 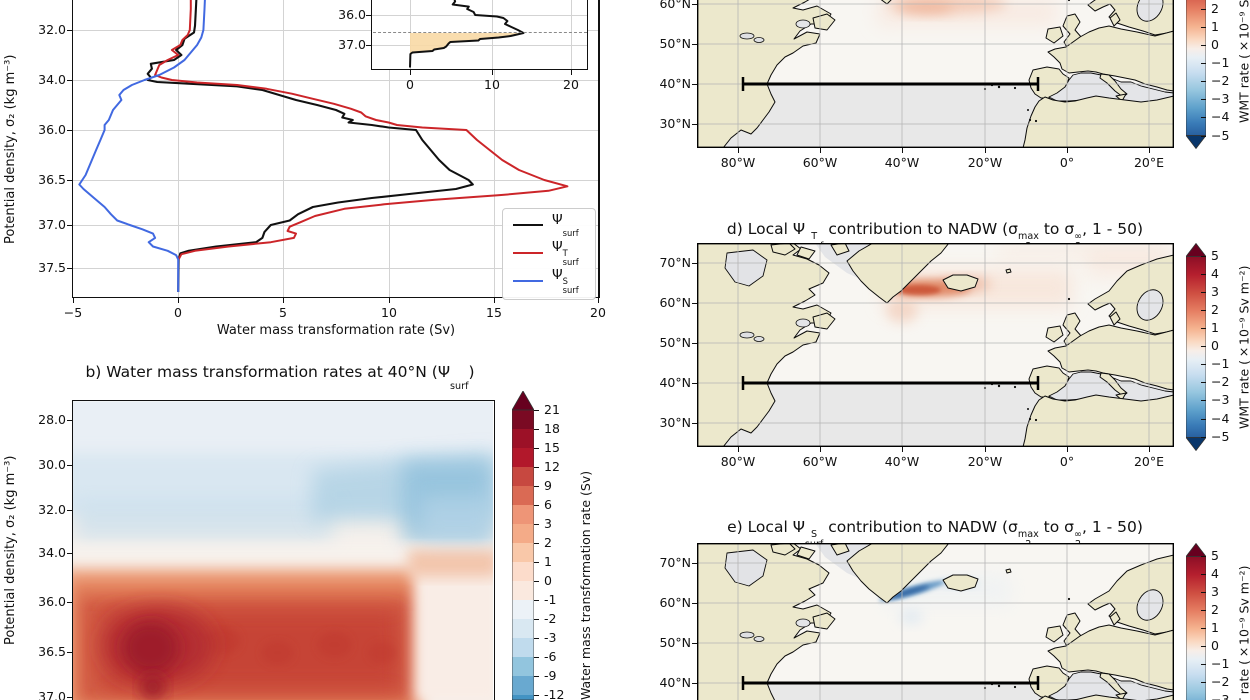 What do you see at coordinates (599, 149) in the screenshot?
I see `axis-spine-right` at bounding box center [599, 149].